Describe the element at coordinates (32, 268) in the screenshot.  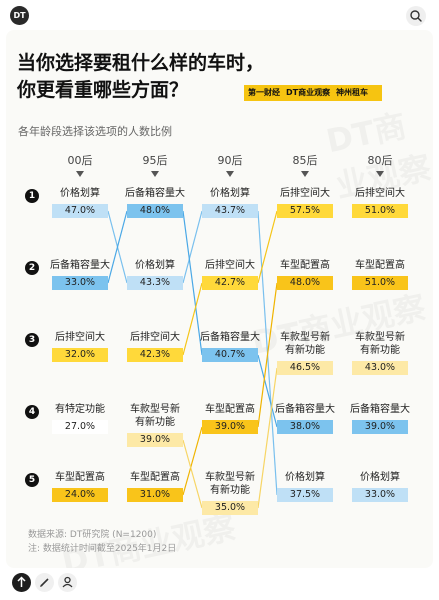
I see `rank-badge: 2` at that location.